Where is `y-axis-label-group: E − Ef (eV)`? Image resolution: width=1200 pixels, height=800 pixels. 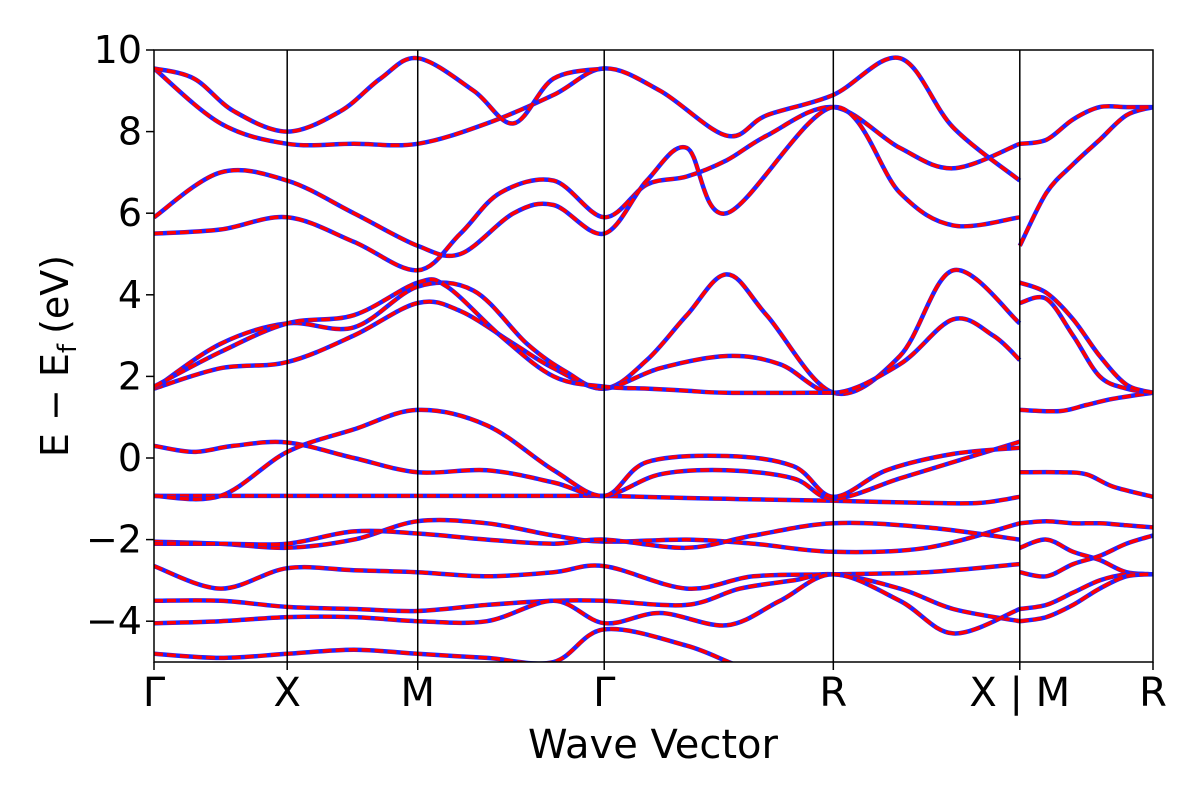 y-axis-label-group: E − Ef (eV) is located at coordinates (58, 356).